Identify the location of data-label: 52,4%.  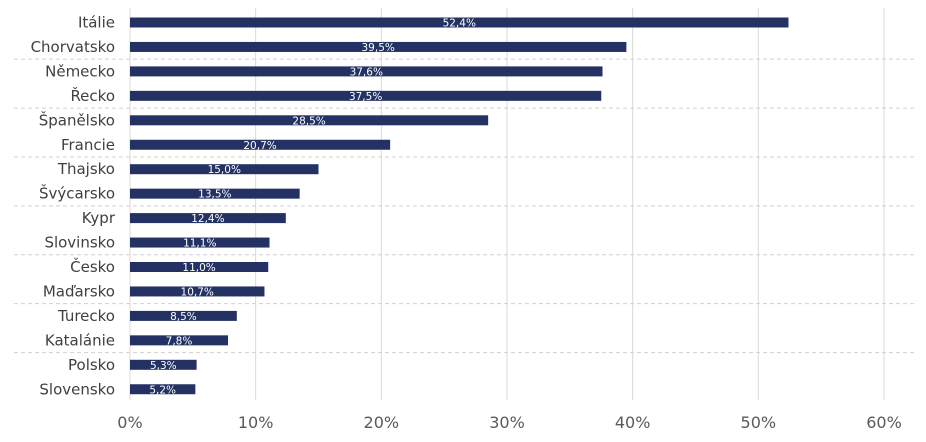
(459, 24).